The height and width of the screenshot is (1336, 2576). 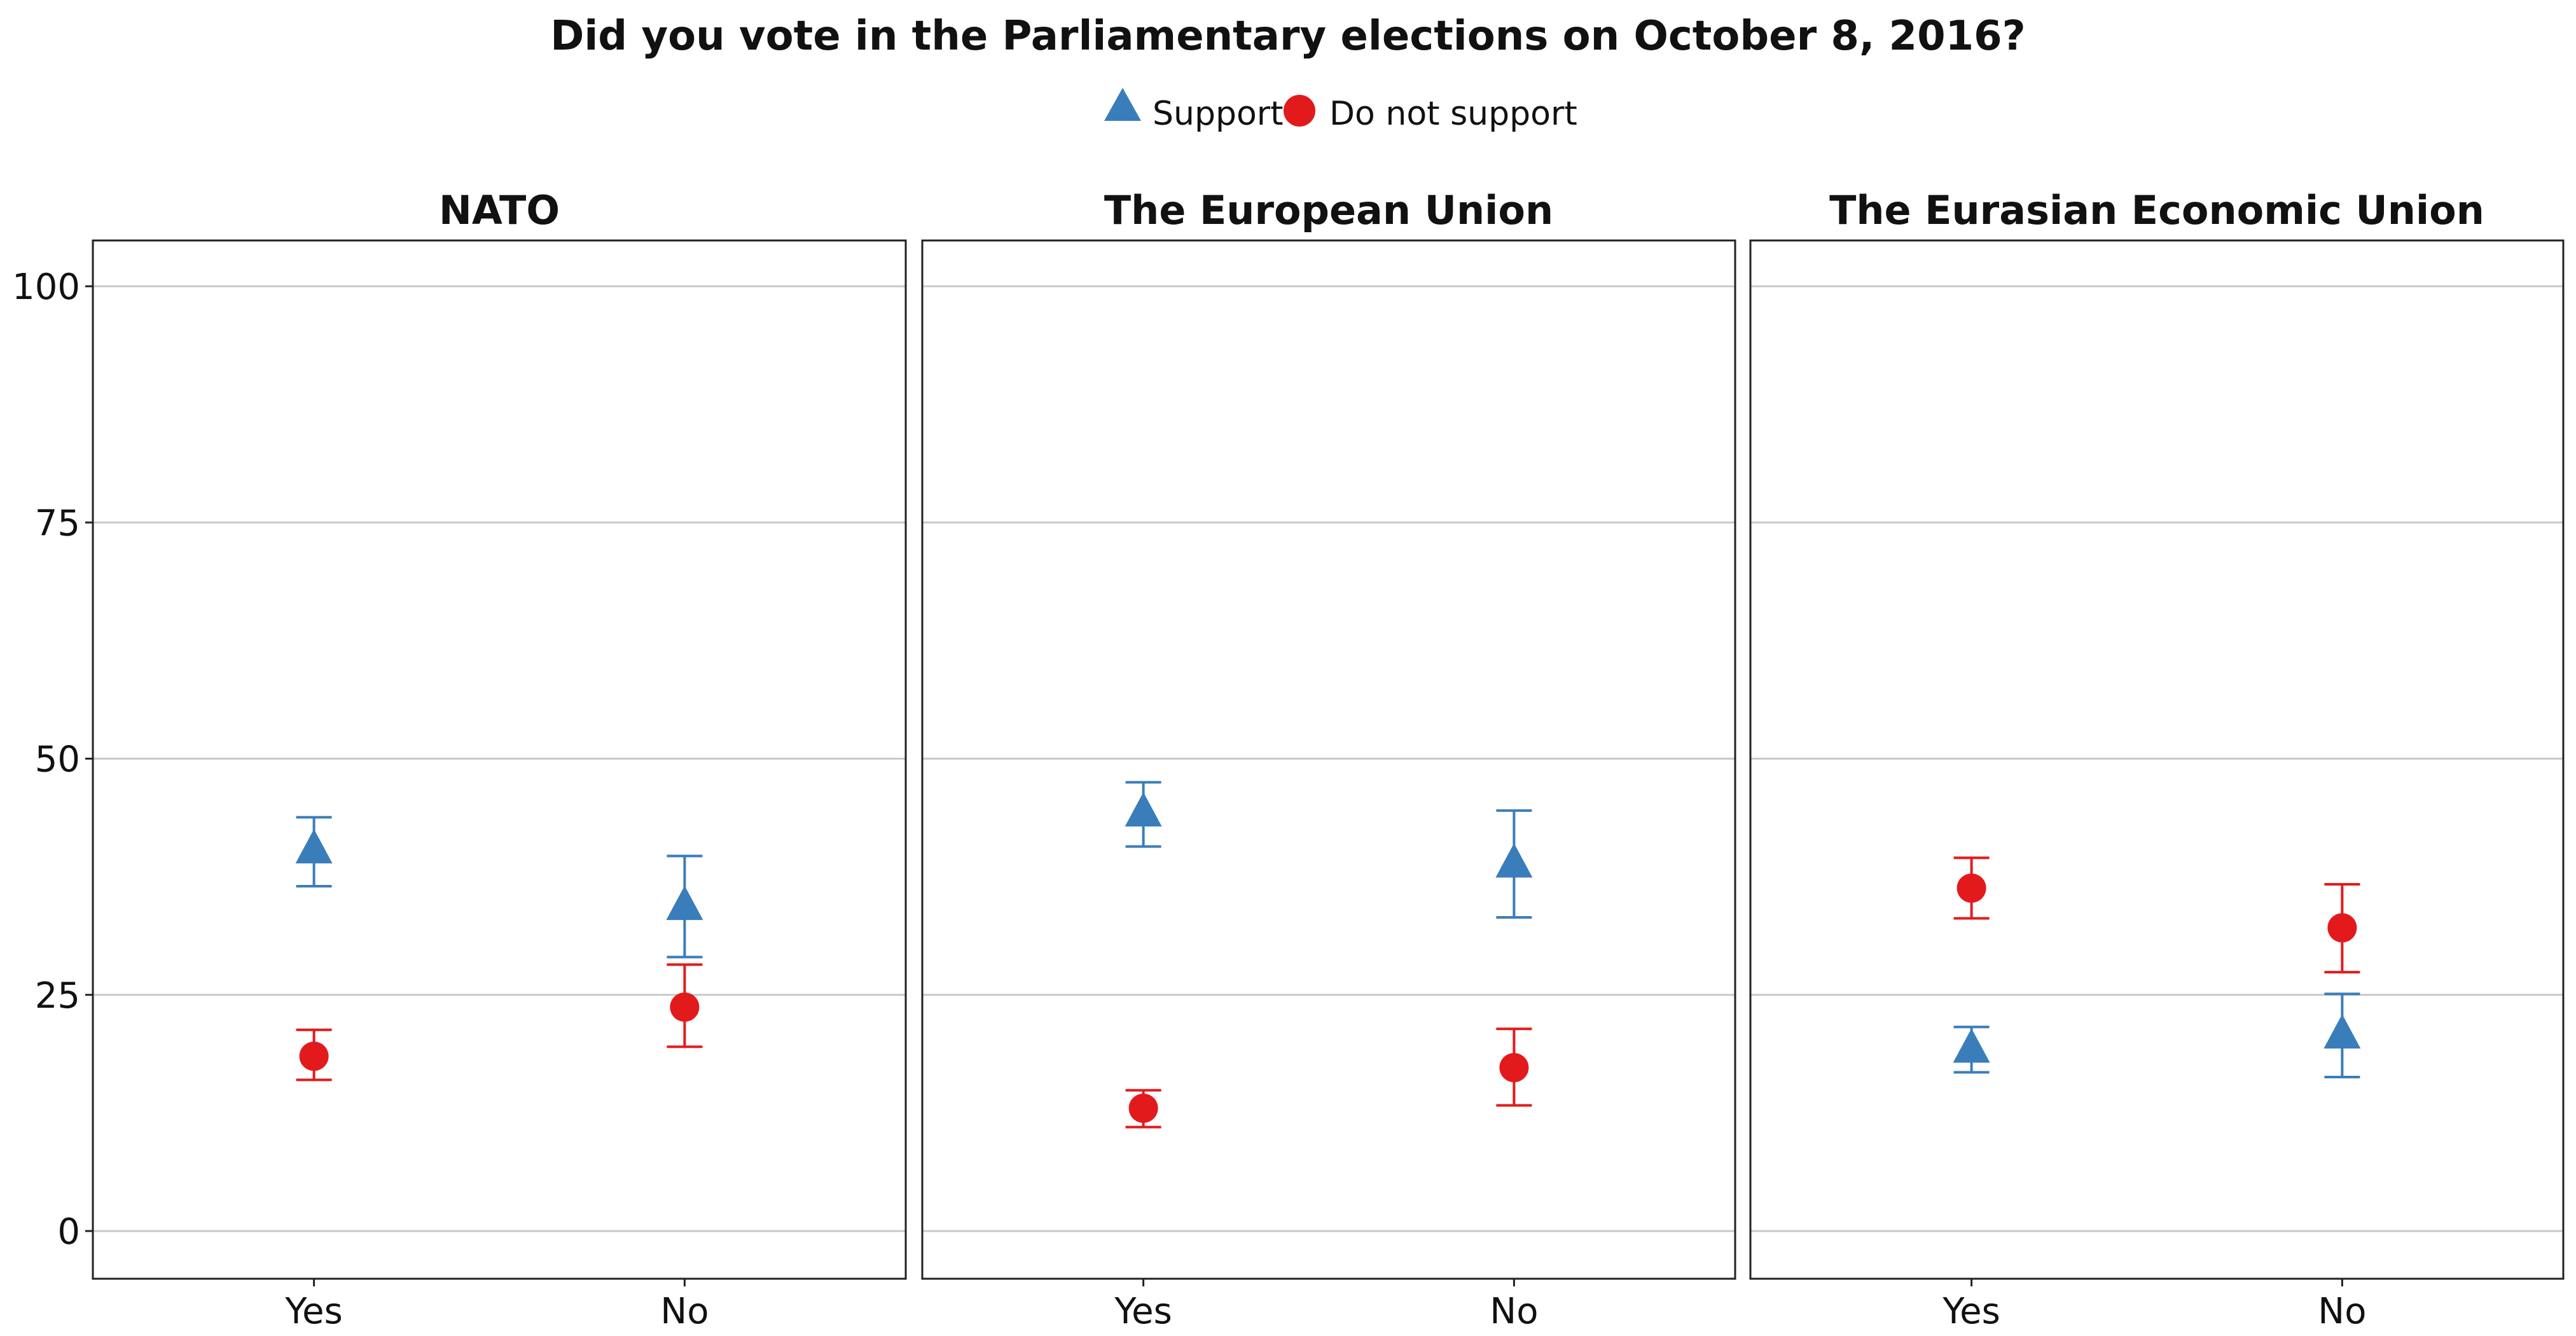 What do you see at coordinates (1328, 210) in the screenshot?
I see `panel-title: The European Union` at bounding box center [1328, 210].